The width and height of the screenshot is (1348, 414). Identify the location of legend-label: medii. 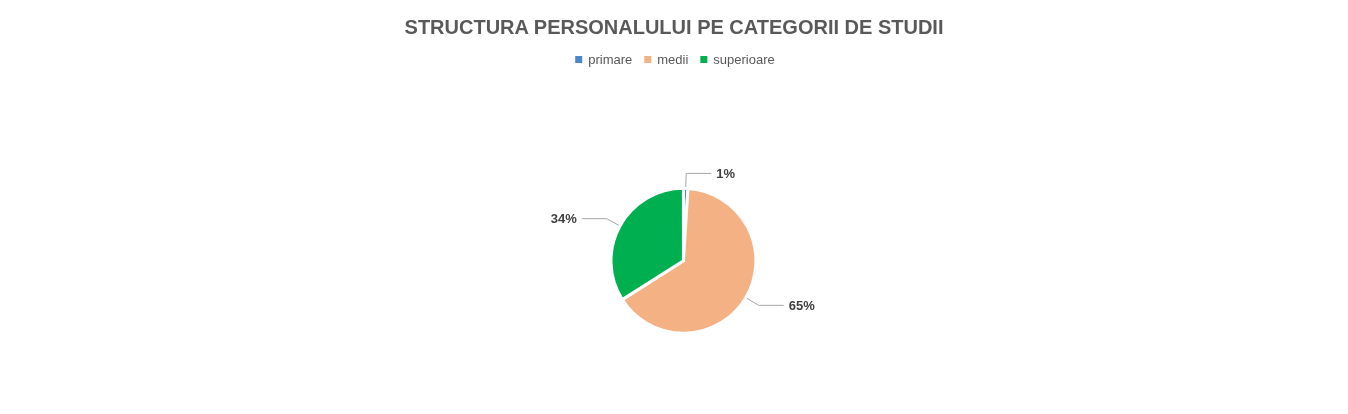
(673, 59).